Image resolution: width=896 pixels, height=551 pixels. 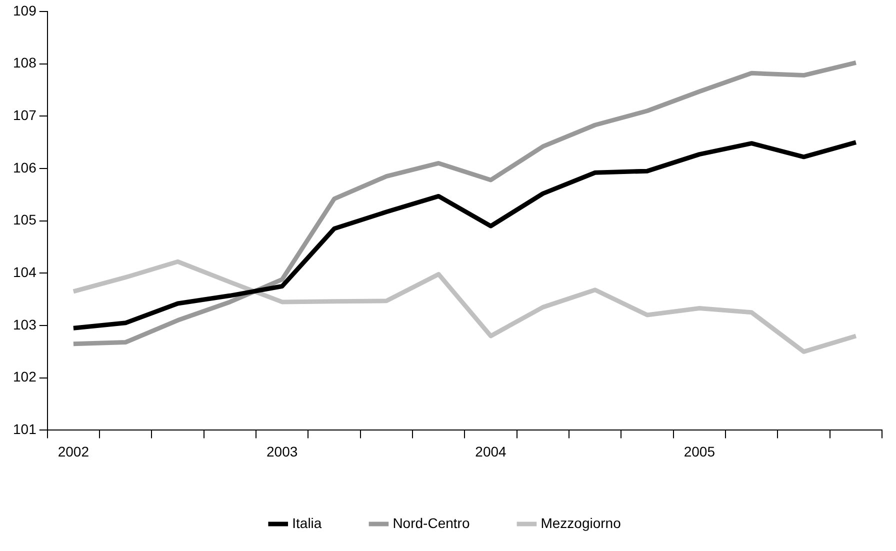 What do you see at coordinates (25, 10) in the screenshot?
I see `y-tick-label: 109` at bounding box center [25, 10].